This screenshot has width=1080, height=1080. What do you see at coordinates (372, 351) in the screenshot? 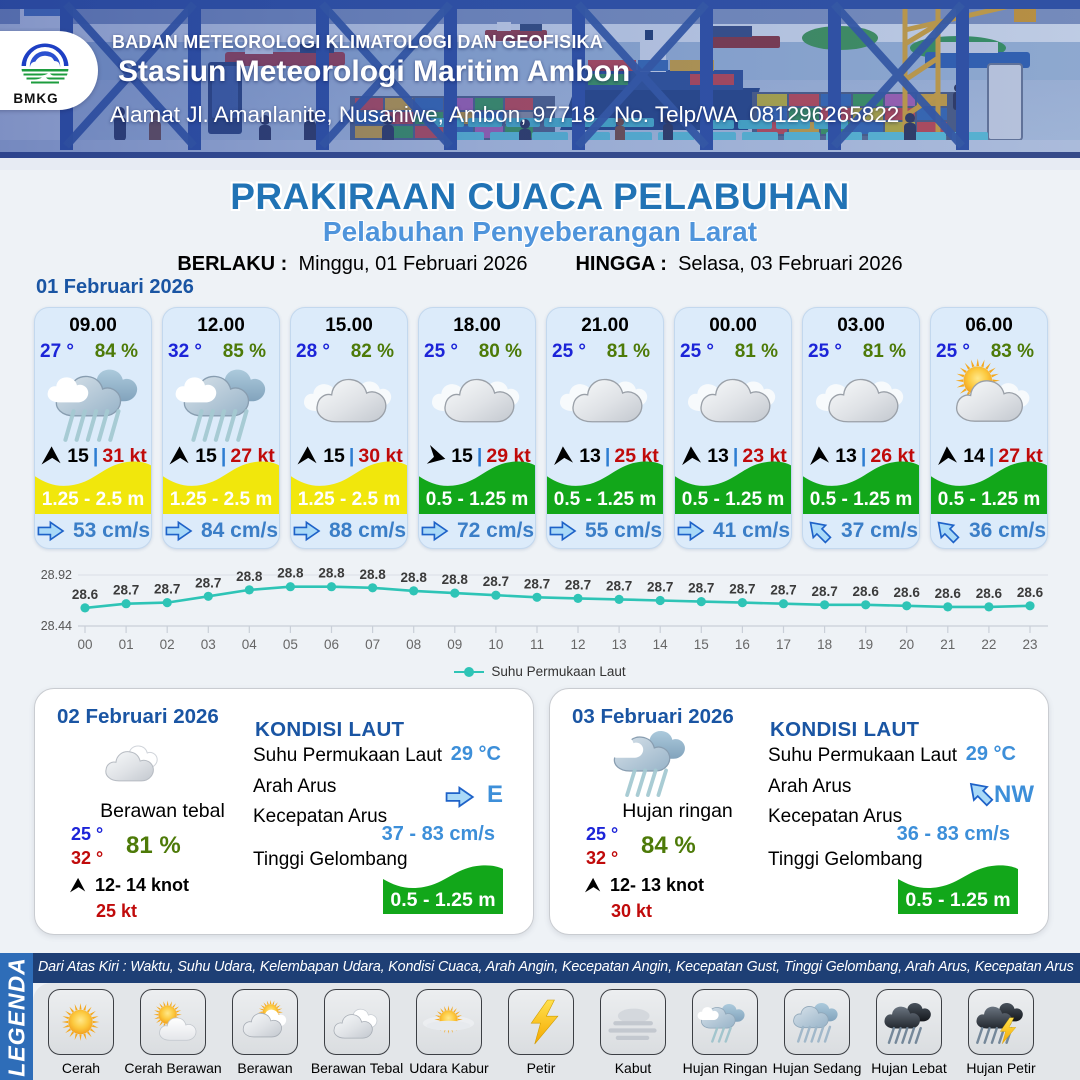
I see `card-humidity: 82 %` at bounding box center [372, 351].